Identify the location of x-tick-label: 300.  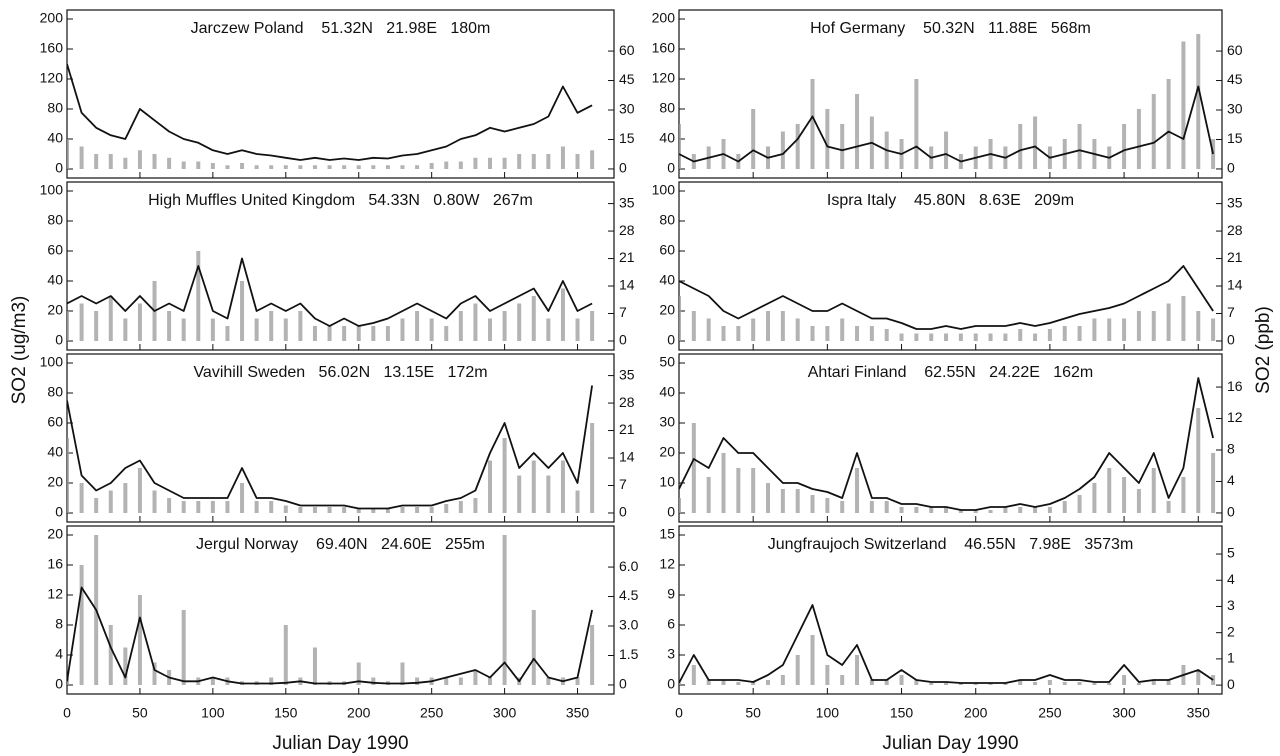
(1124, 713).